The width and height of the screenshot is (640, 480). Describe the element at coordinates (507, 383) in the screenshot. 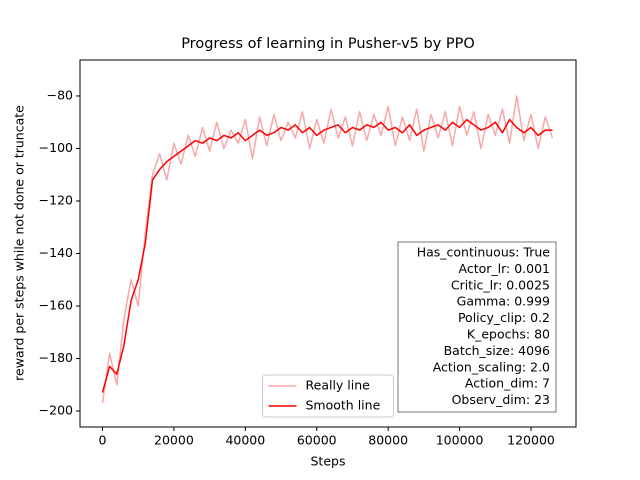

I see `annotation-line: Action_dim: 7` at that location.